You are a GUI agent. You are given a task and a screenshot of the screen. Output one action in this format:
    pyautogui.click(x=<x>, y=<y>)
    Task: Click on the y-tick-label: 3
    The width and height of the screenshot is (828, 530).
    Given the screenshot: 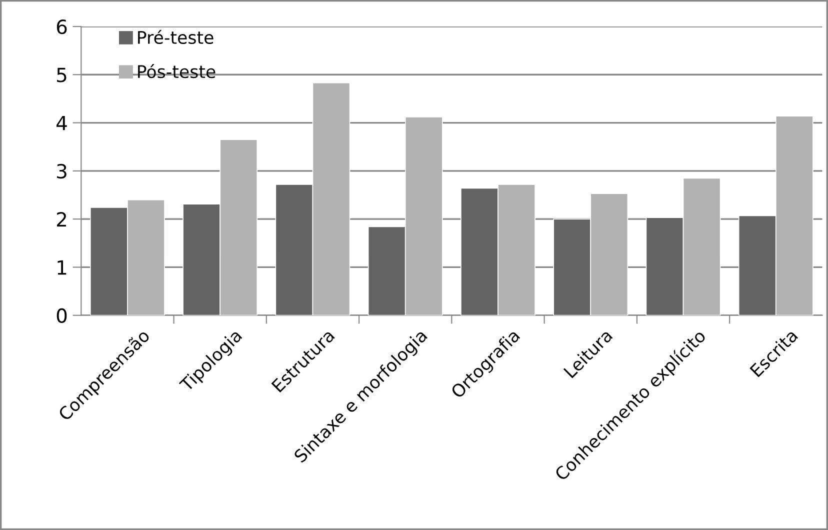 What is the action you would take?
    pyautogui.click(x=61, y=171)
    